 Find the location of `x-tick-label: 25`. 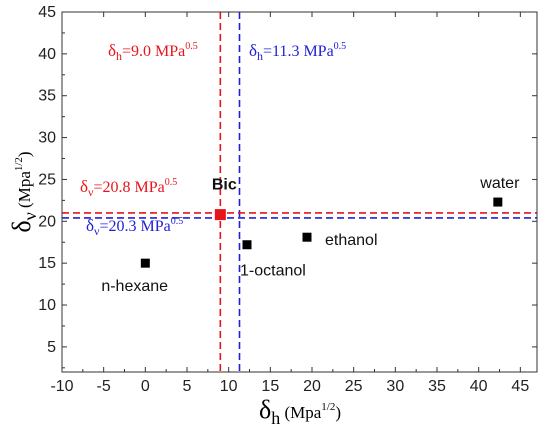

x-tick-label: 25 is located at coordinates (354, 386).